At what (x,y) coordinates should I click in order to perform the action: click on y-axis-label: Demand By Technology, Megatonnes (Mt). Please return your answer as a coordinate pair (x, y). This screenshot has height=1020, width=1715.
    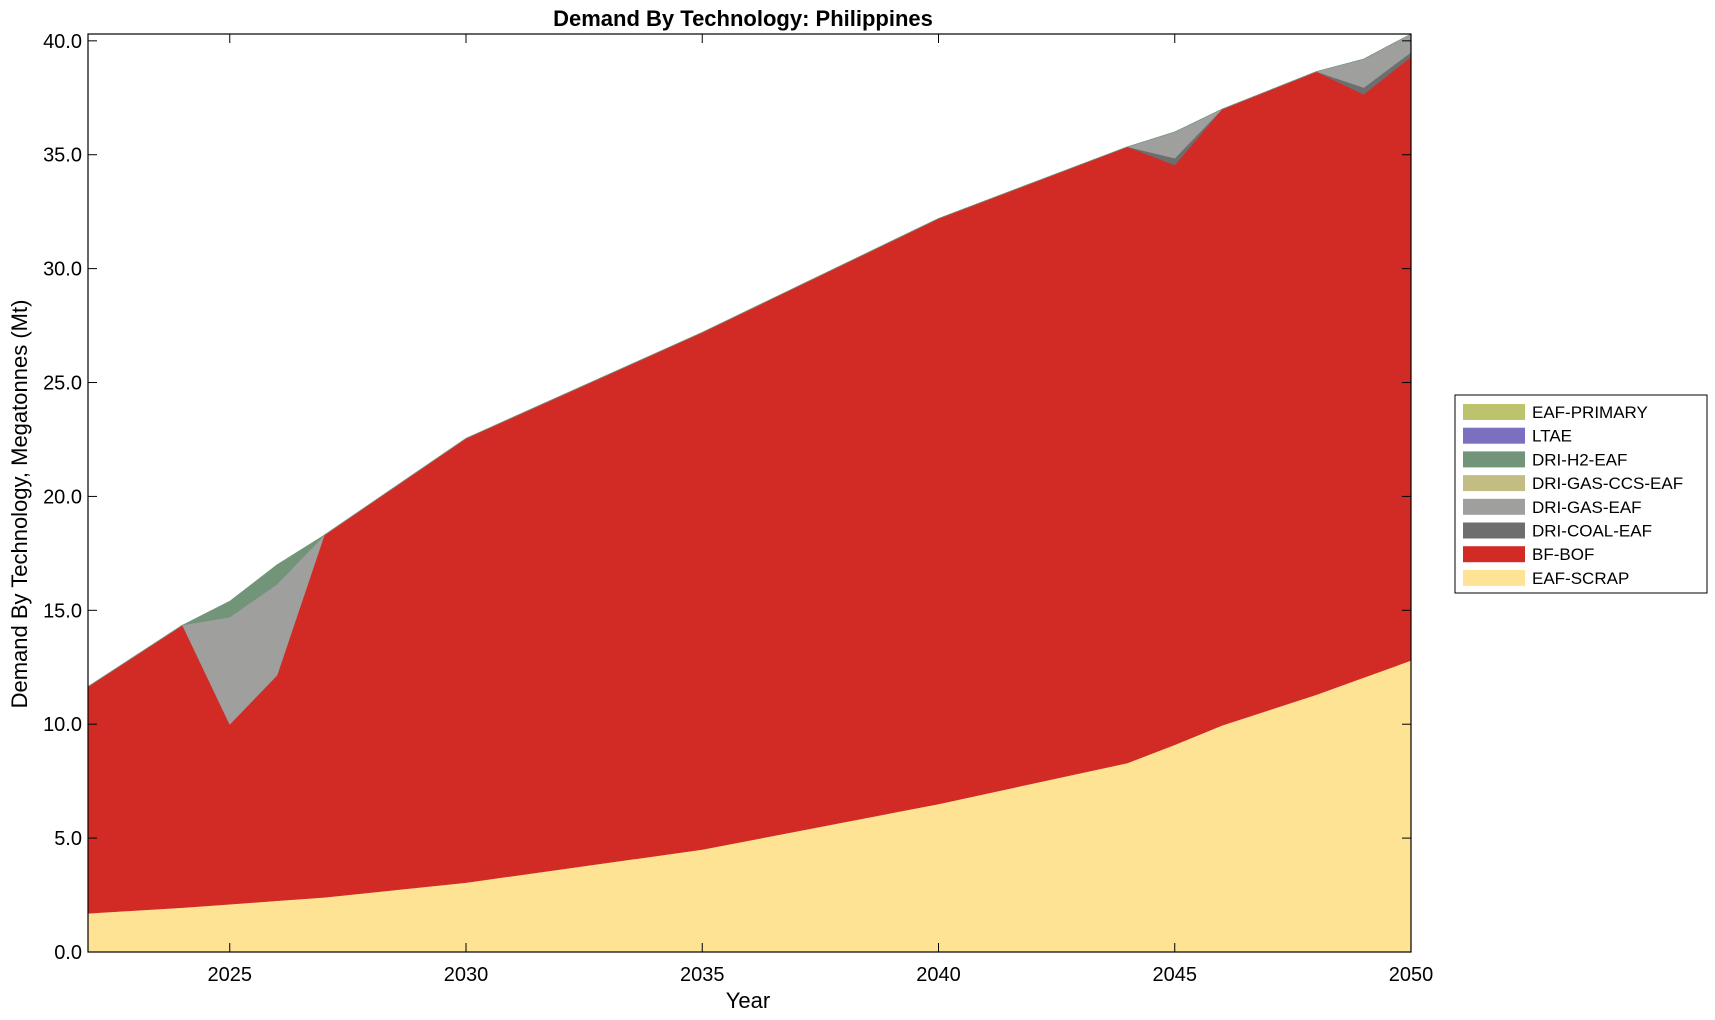
    Looking at the image, I should click on (19, 504).